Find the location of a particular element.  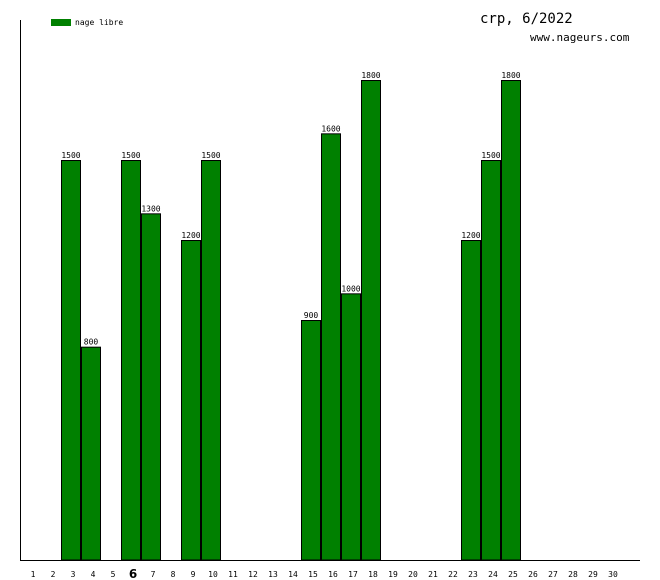

x-tick-label: 25 is located at coordinates (513, 574).